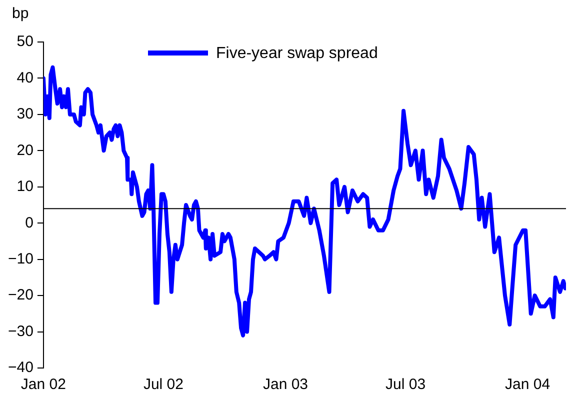  I want to click on x-tick-label: Jul 02, so click(163, 385).